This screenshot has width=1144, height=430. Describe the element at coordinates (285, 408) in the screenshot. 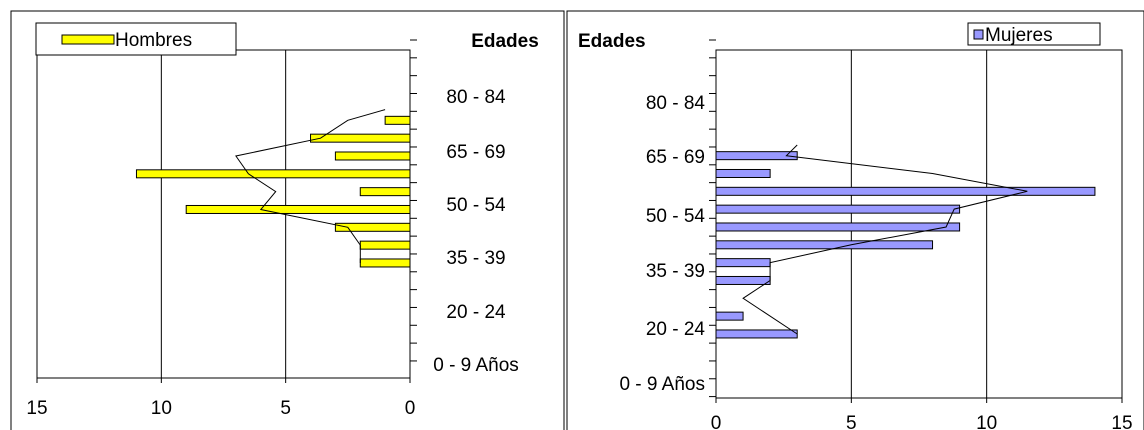

I see `men-x-tick-label: 5` at that location.